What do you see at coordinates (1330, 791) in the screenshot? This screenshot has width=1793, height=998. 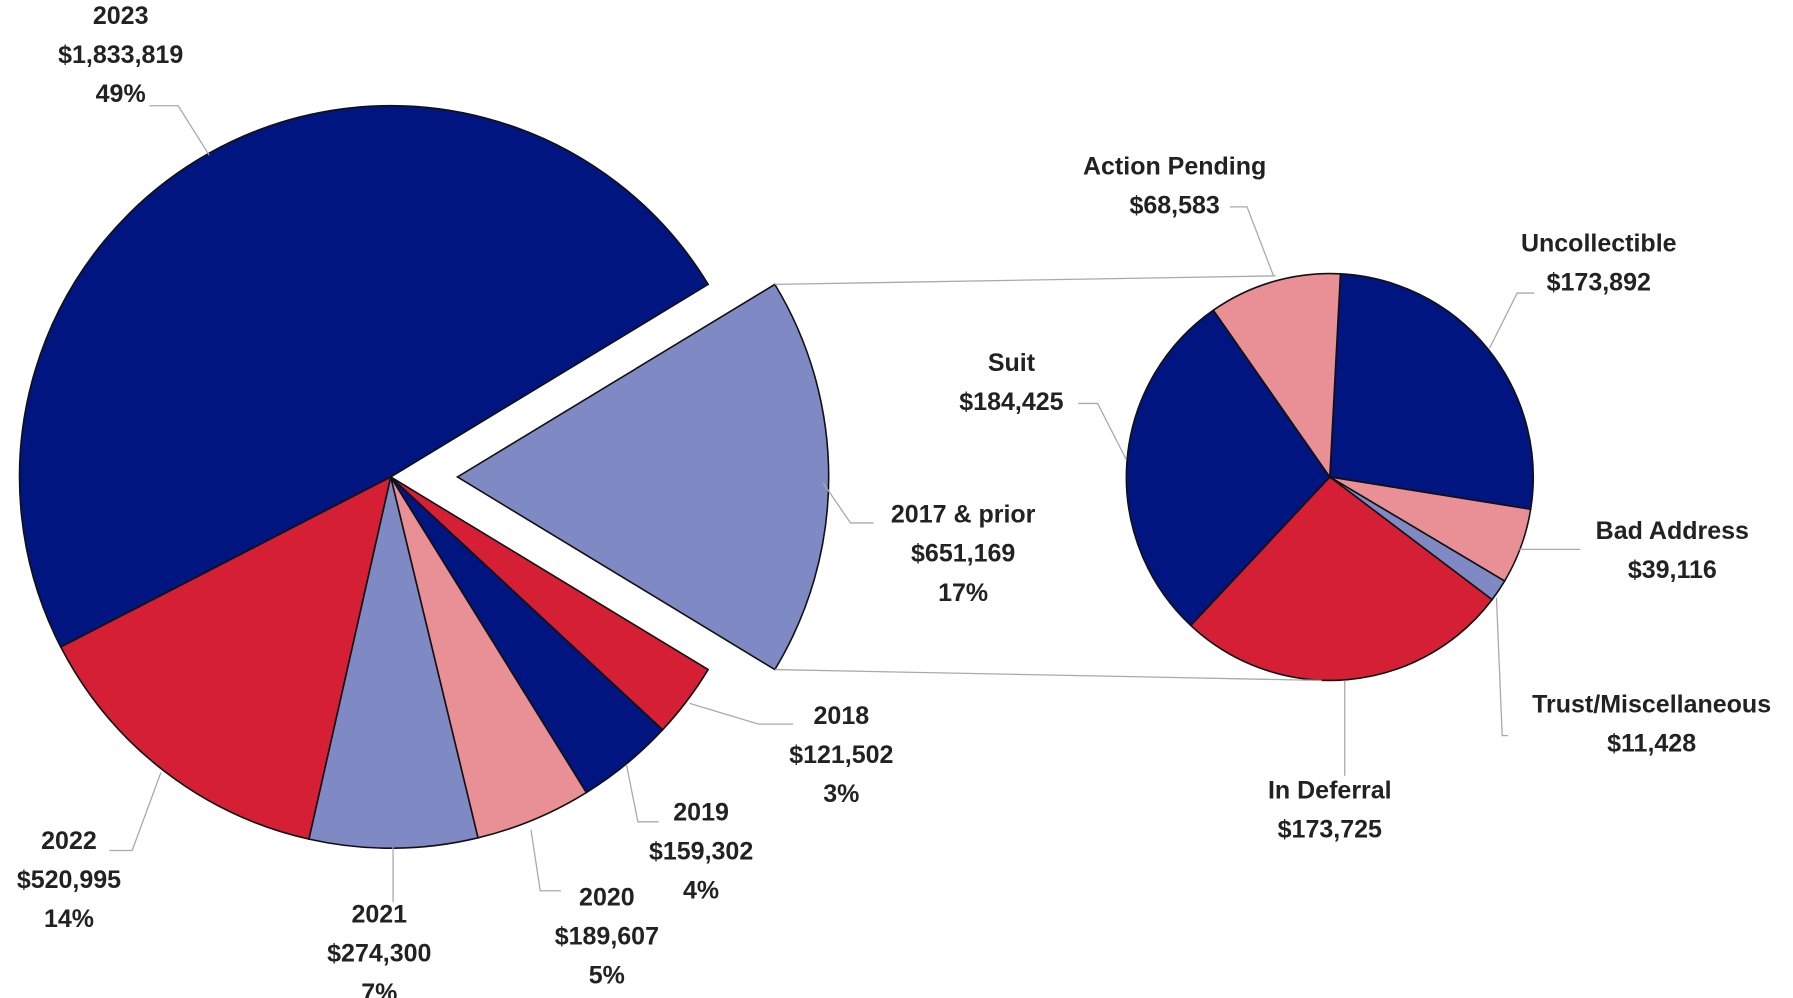 I see `category-label: In Deferral` at bounding box center [1330, 791].